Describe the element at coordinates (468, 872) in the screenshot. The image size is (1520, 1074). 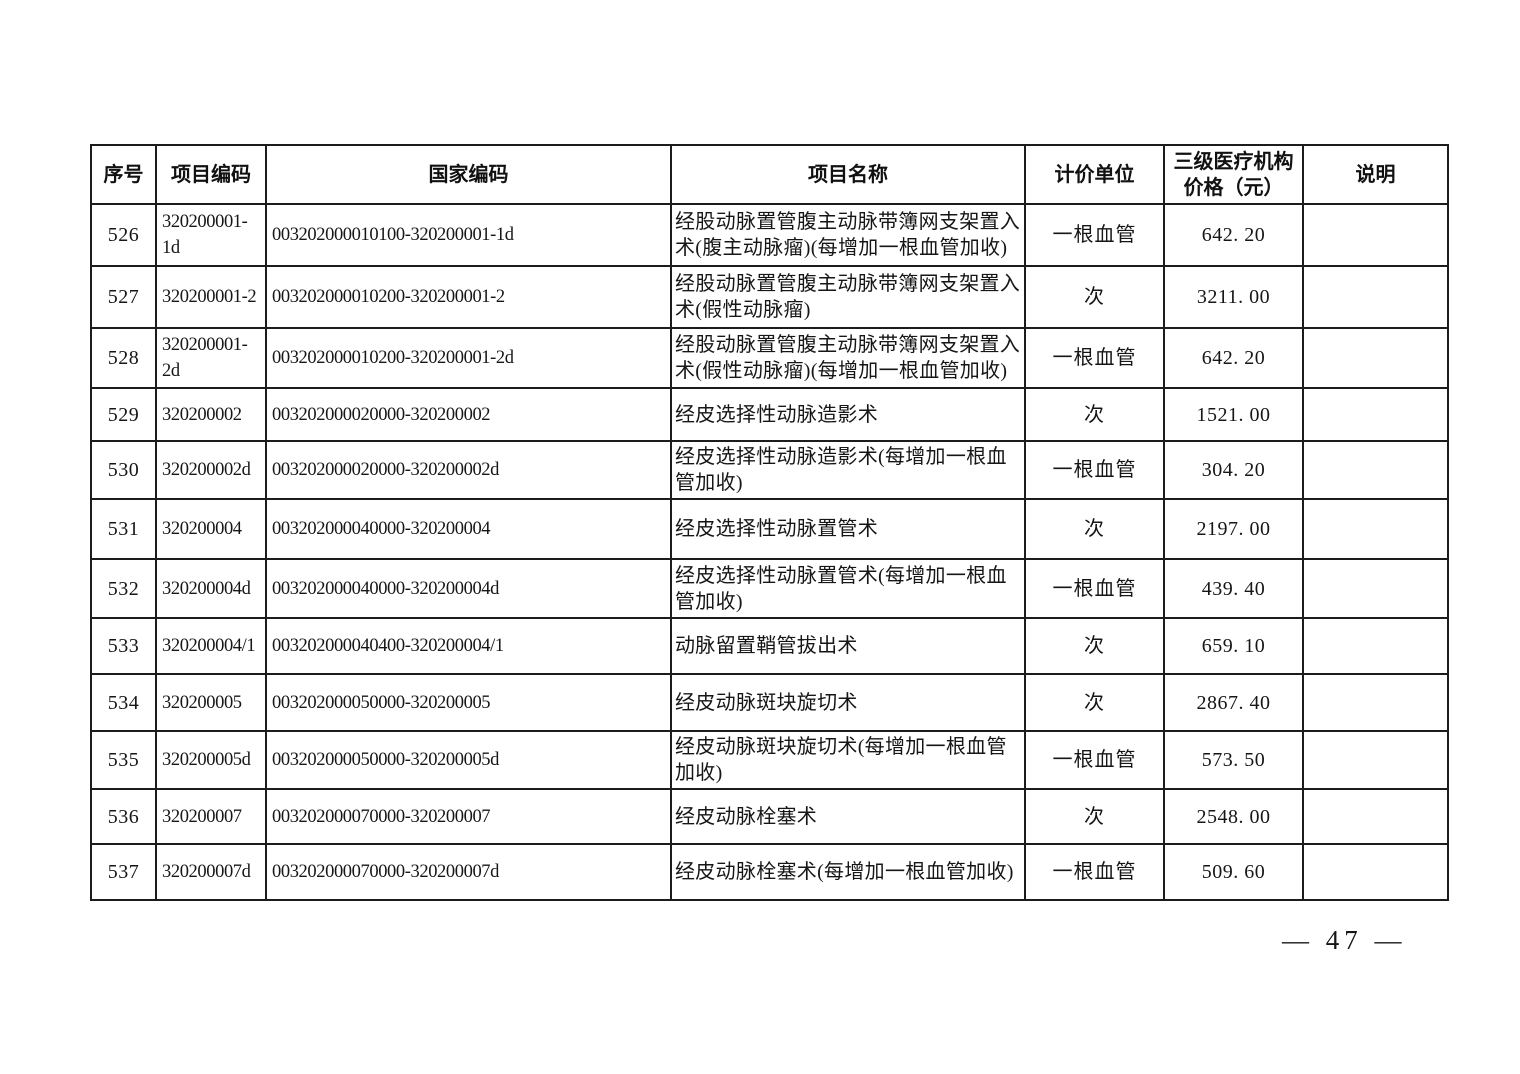
I see `cell-national-code: 003202000070000-320200007d` at that location.